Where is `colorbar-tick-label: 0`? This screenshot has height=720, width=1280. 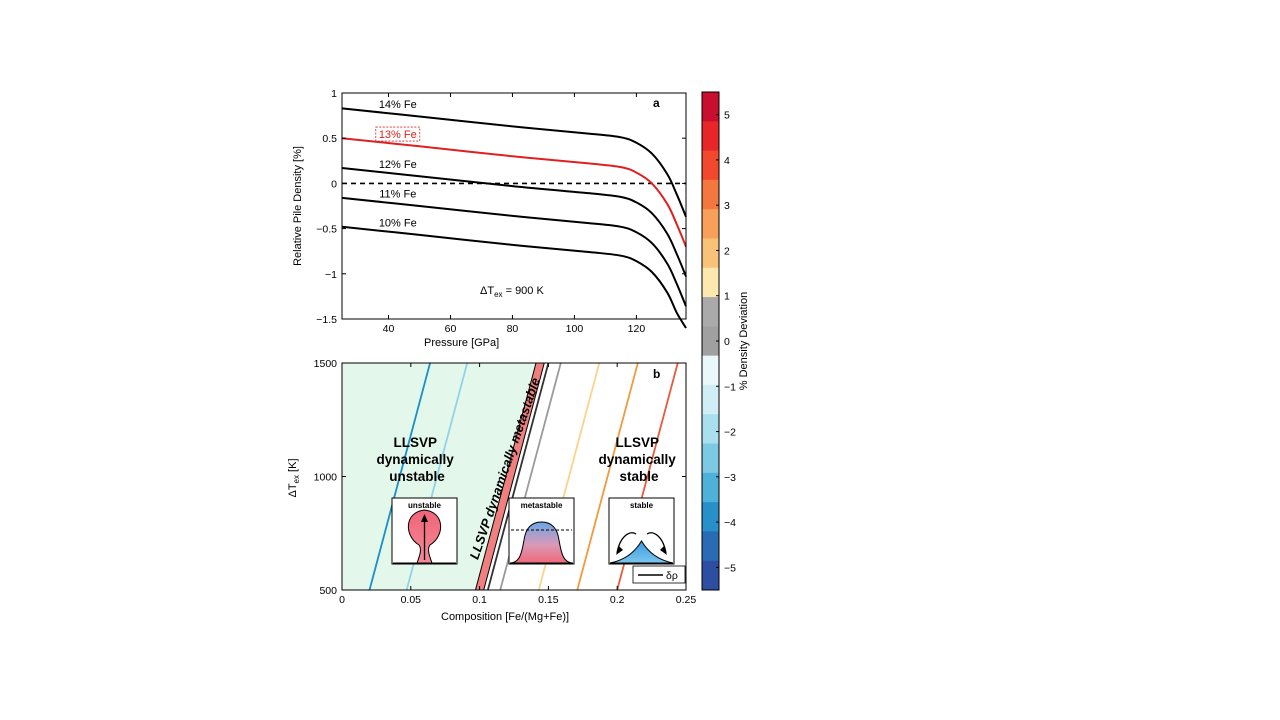 colorbar-tick-label: 0 is located at coordinates (727, 342).